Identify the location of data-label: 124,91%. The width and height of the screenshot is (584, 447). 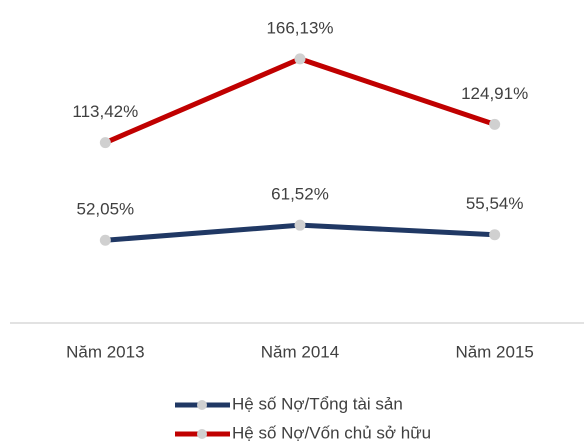
(494, 93).